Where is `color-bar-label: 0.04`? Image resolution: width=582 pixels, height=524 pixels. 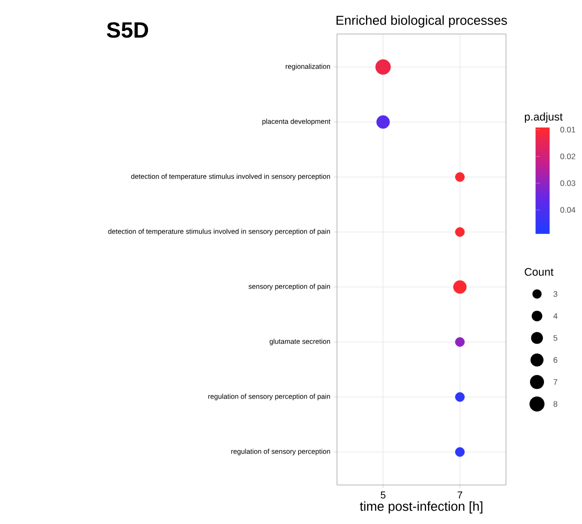
color-bar-label: 0.04 is located at coordinates (568, 210).